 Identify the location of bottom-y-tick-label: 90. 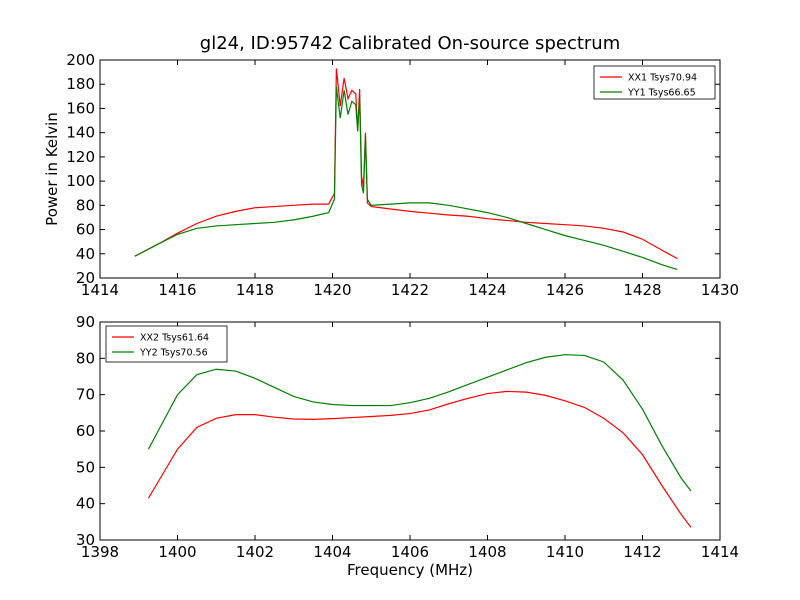
(85, 322).